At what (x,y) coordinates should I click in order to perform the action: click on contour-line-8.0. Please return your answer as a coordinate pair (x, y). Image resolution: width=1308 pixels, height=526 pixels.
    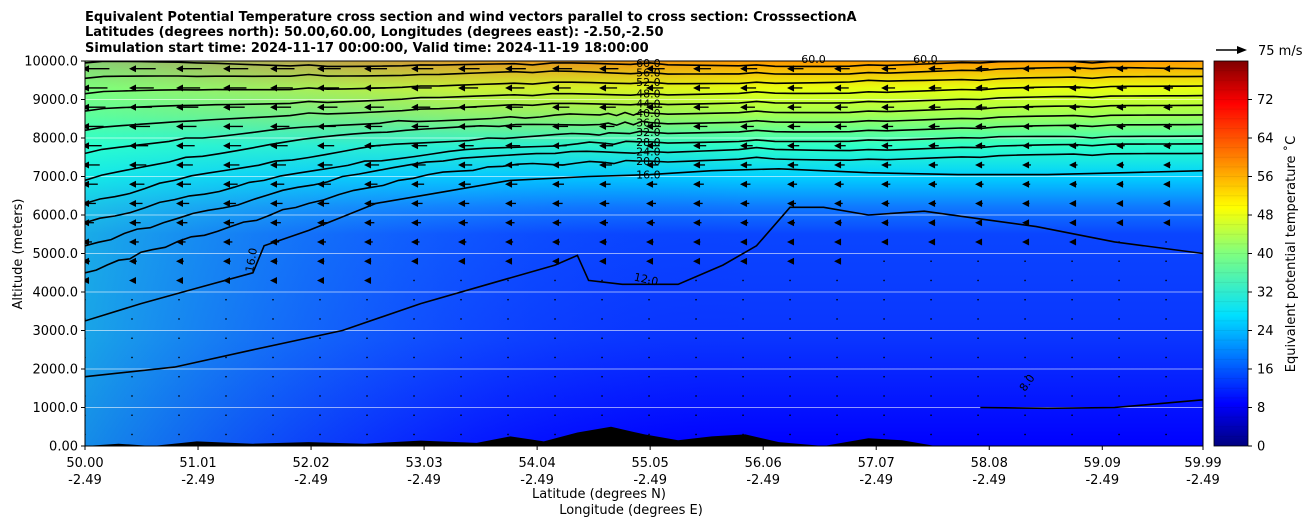
    Looking at the image, I should click on (1091, 404).